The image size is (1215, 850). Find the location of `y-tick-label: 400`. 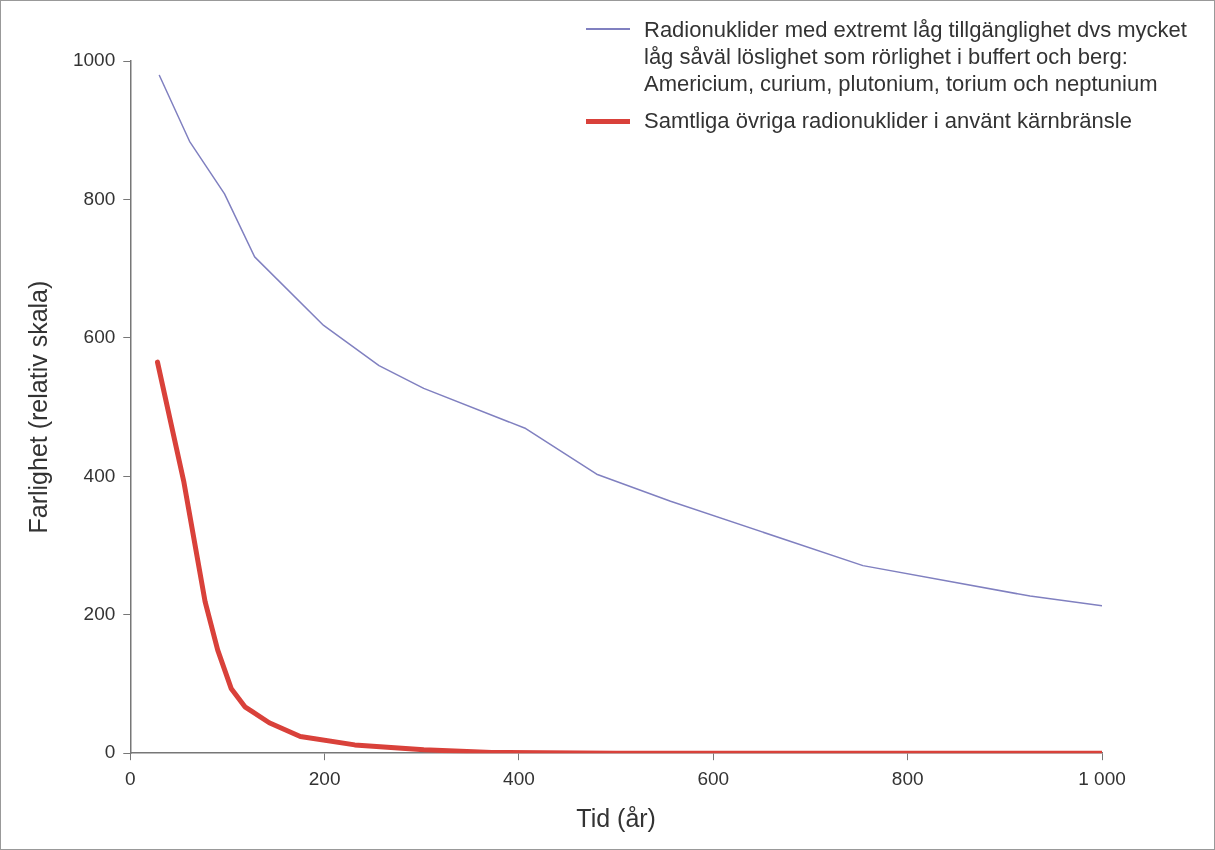

y-tick-label: 400 is located at coordinates (99, 475).